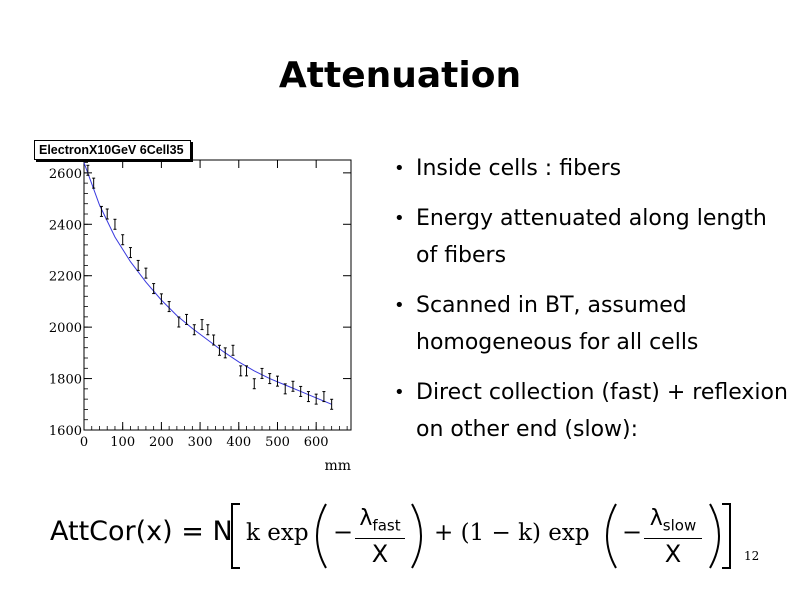 Image resolution: width=800 pixels, height=600 pixels. What do you see at coordinates (400, 75) in the screenshot?
I see `slide-title: Attenuation` at bounding box center [400, 75].